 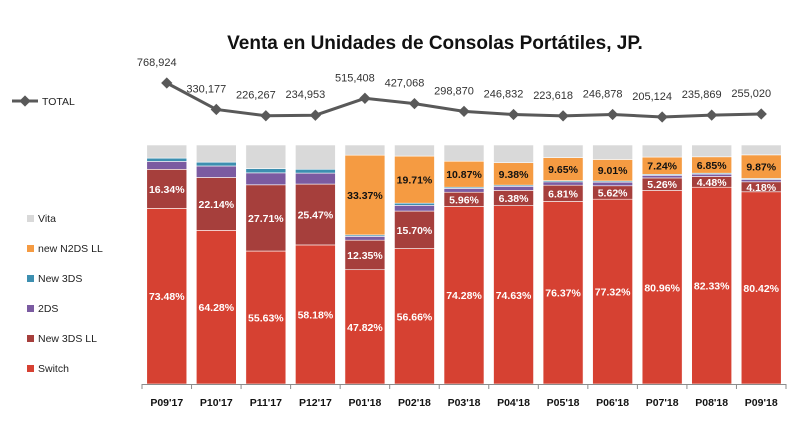 I want to click on legend-label-total: TOTAL, so click(x=58, y=102).